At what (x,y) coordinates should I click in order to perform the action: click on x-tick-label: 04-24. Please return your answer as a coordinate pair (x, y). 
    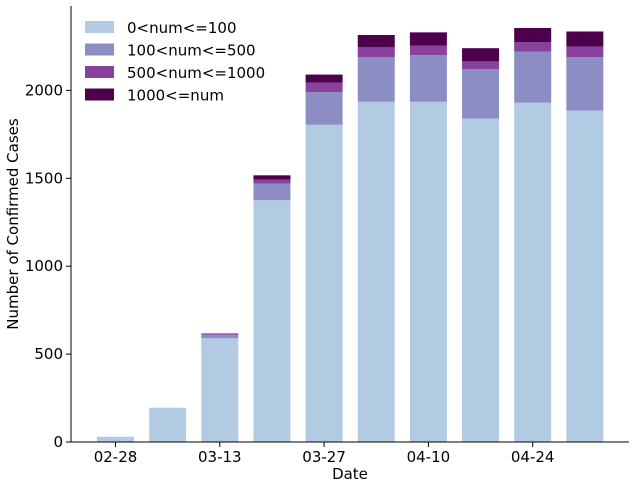
    Looking at the image, I should click on (533, 457).